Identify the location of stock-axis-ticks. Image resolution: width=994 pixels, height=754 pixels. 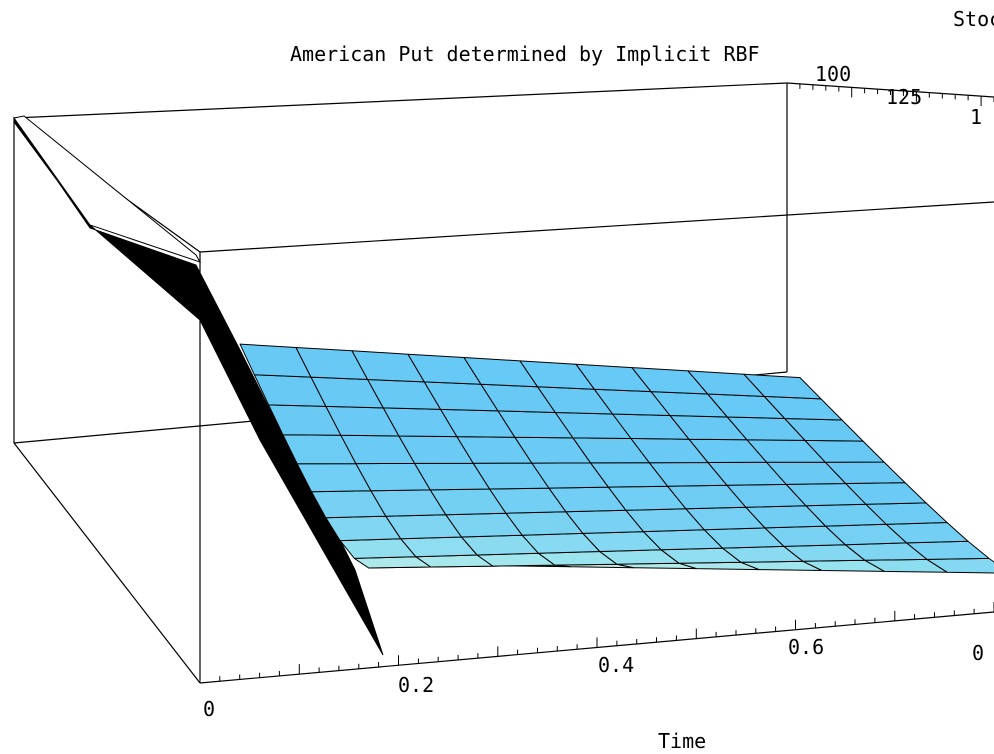
(890, 95).